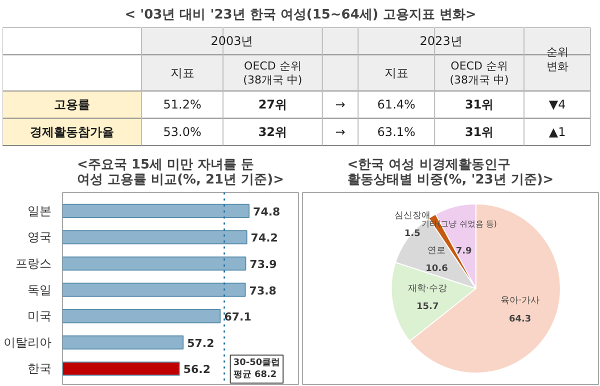 Image resolution: width=600 pixels, height=386 pixels. Describe the element at coordinates (428, 289) in the screenshot. I see `slice-label: 재학·수강` at that location.